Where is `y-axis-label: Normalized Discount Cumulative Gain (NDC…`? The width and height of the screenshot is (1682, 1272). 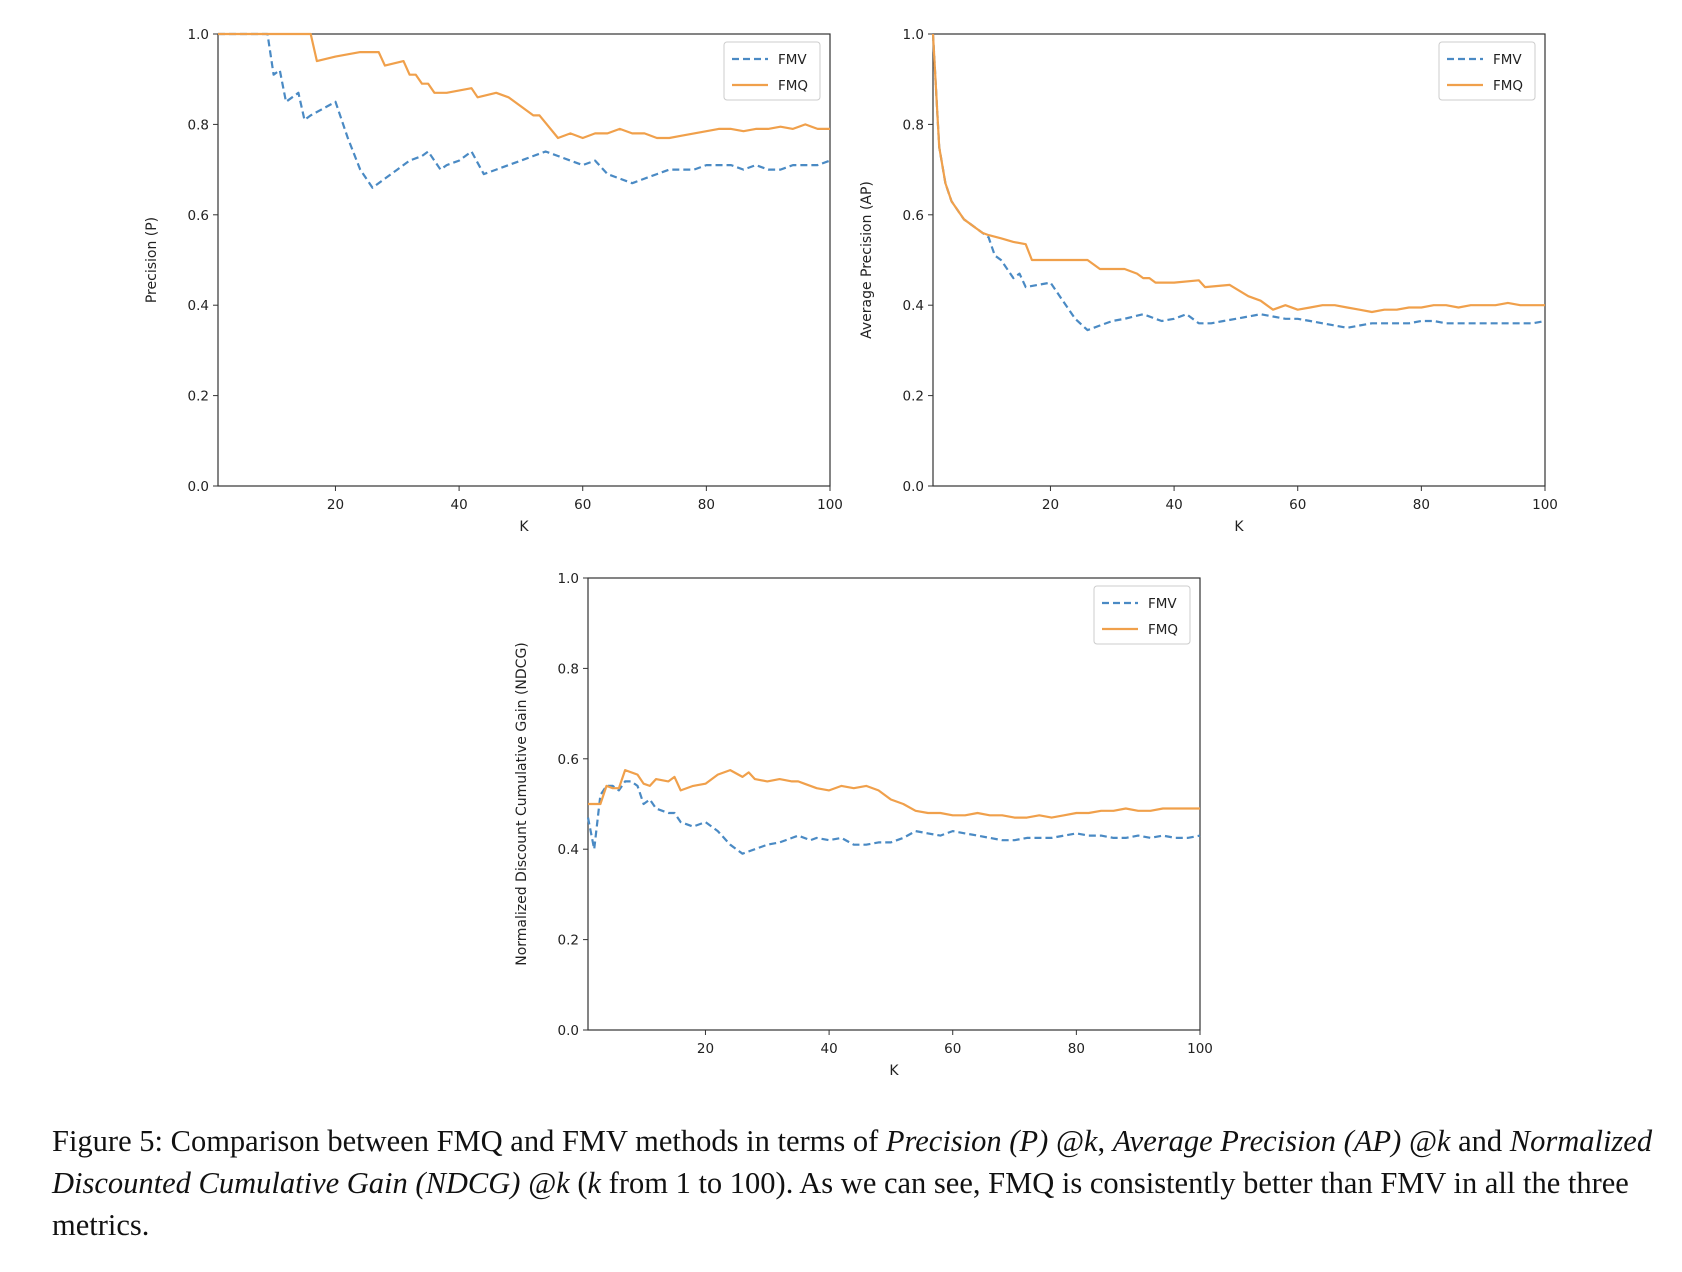
y-axis-label: Normalized Discount Cumulative Gain (NDC… is located at coordinates (522, 804).